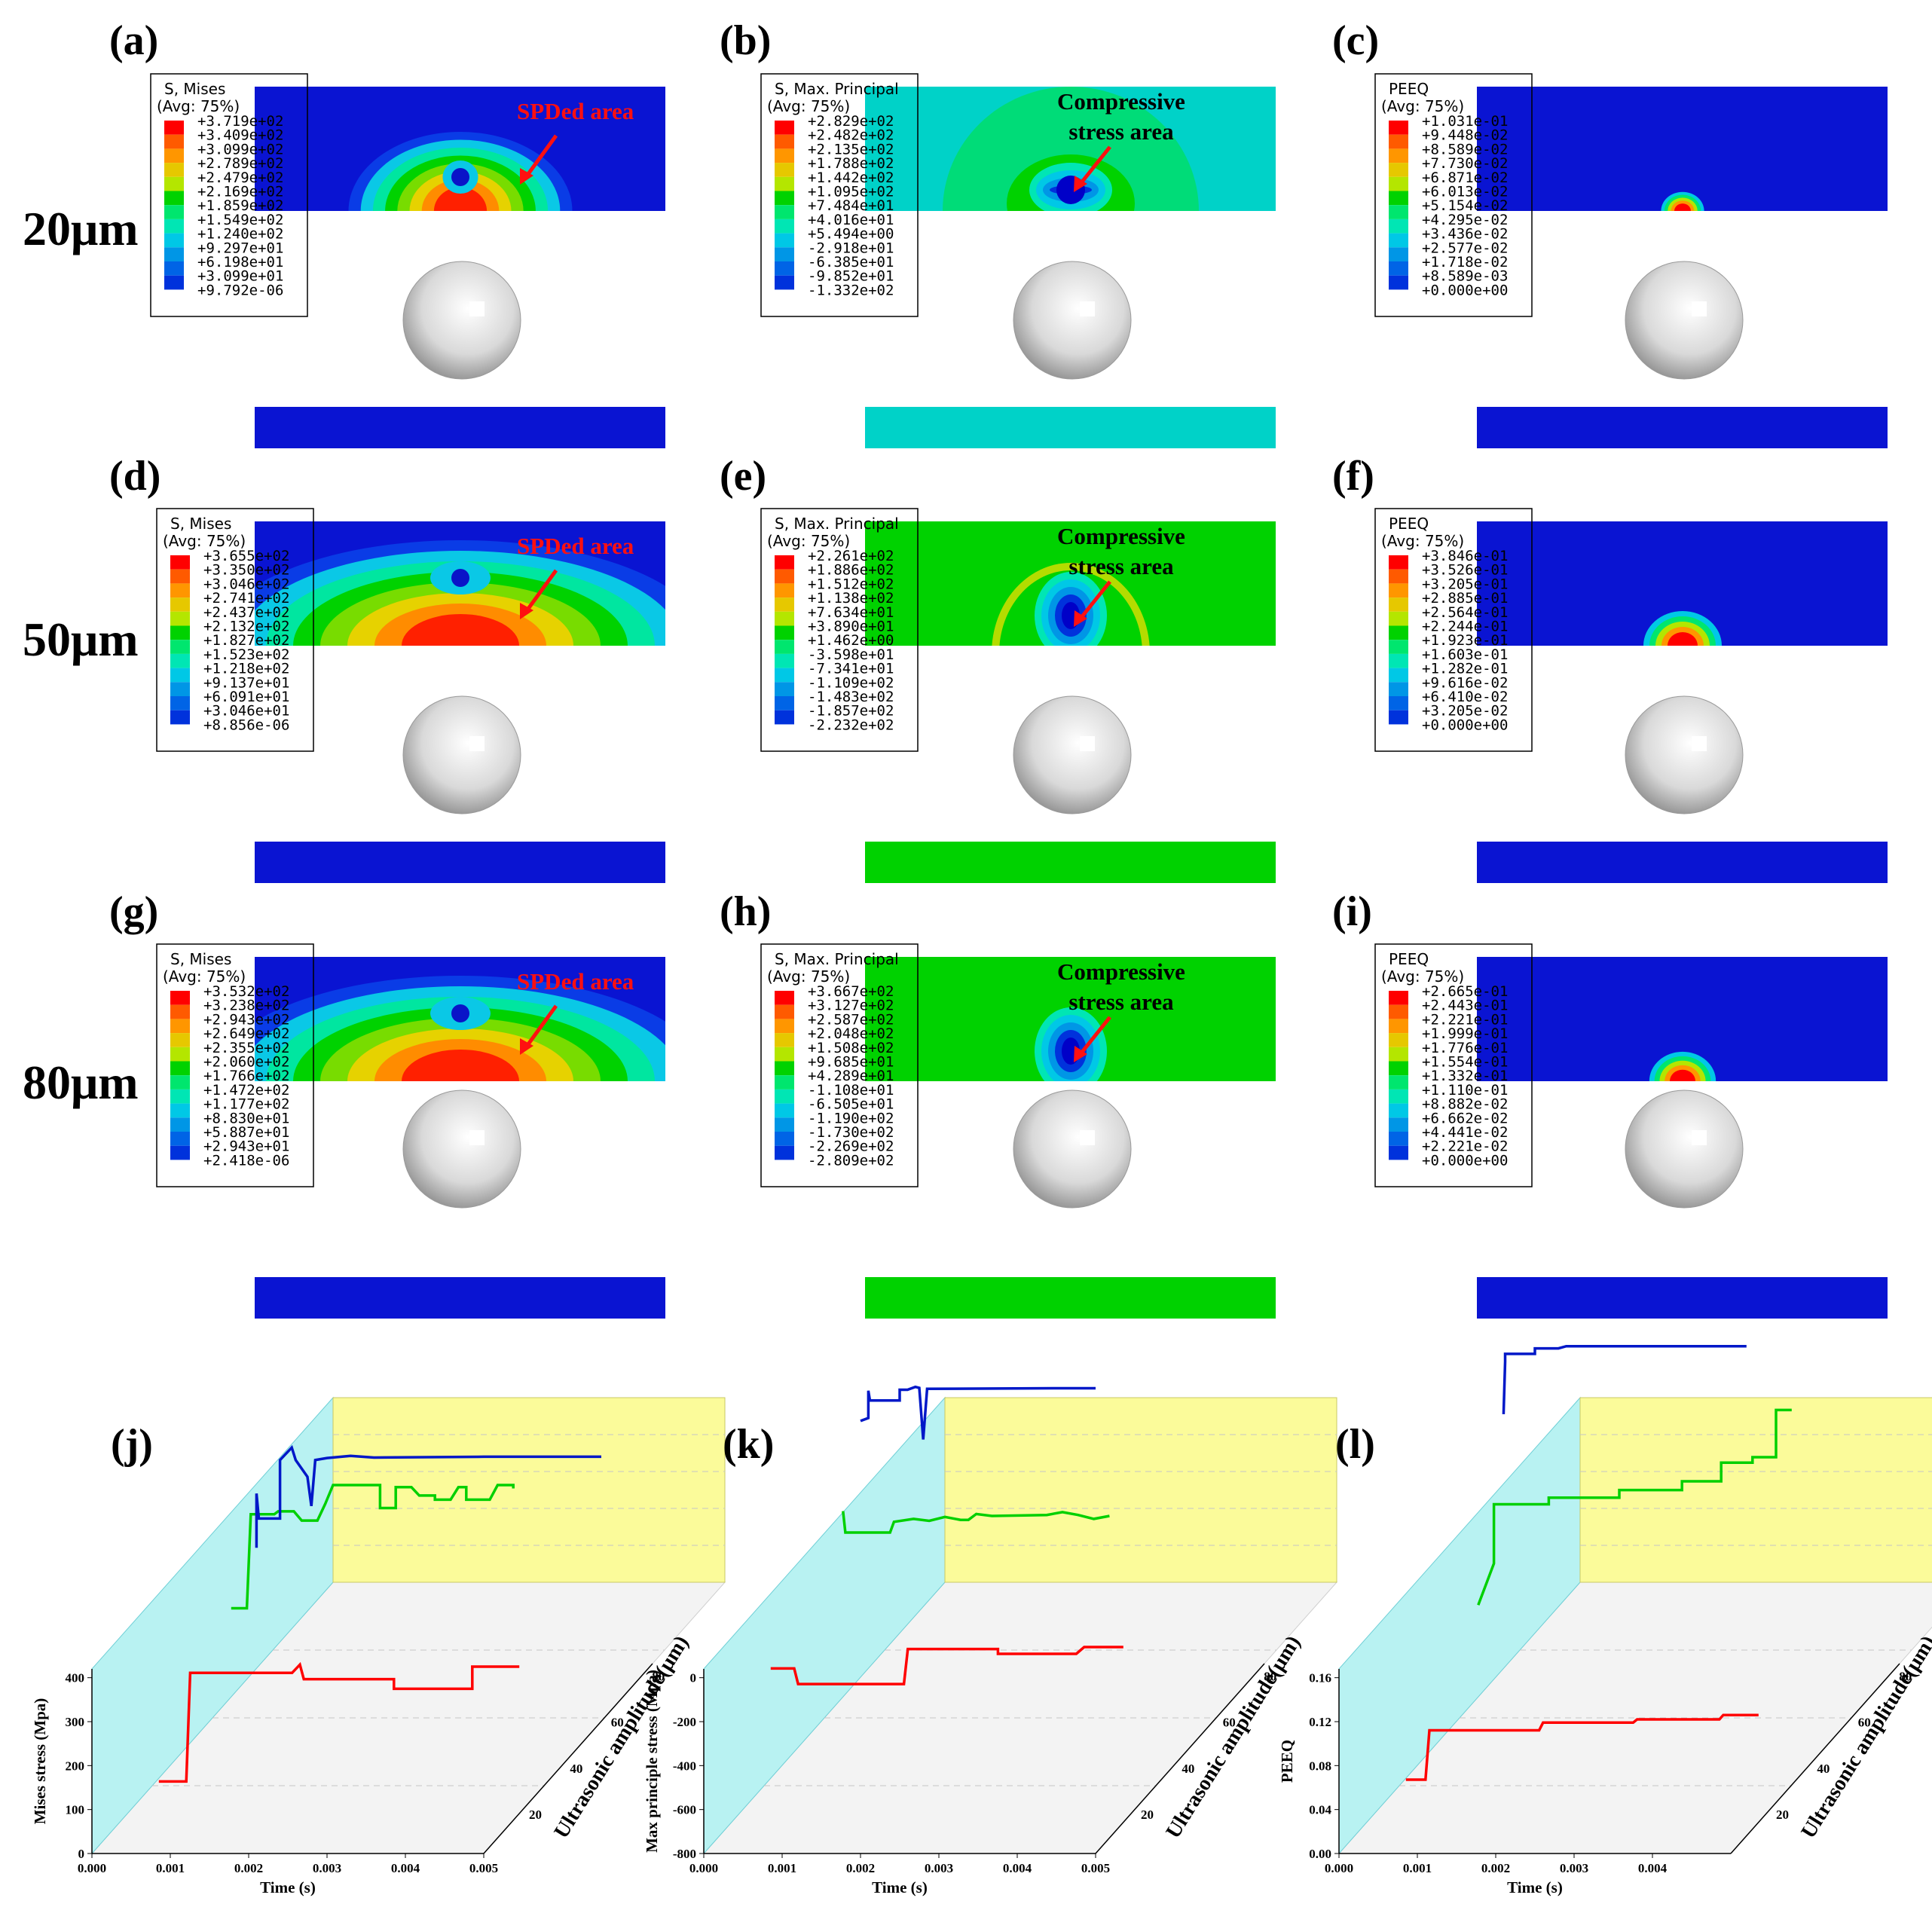 The height and width of the screenshot is (1907, 1932). I want to click on legend-value: +6.410e-02, so click(1465, 697).